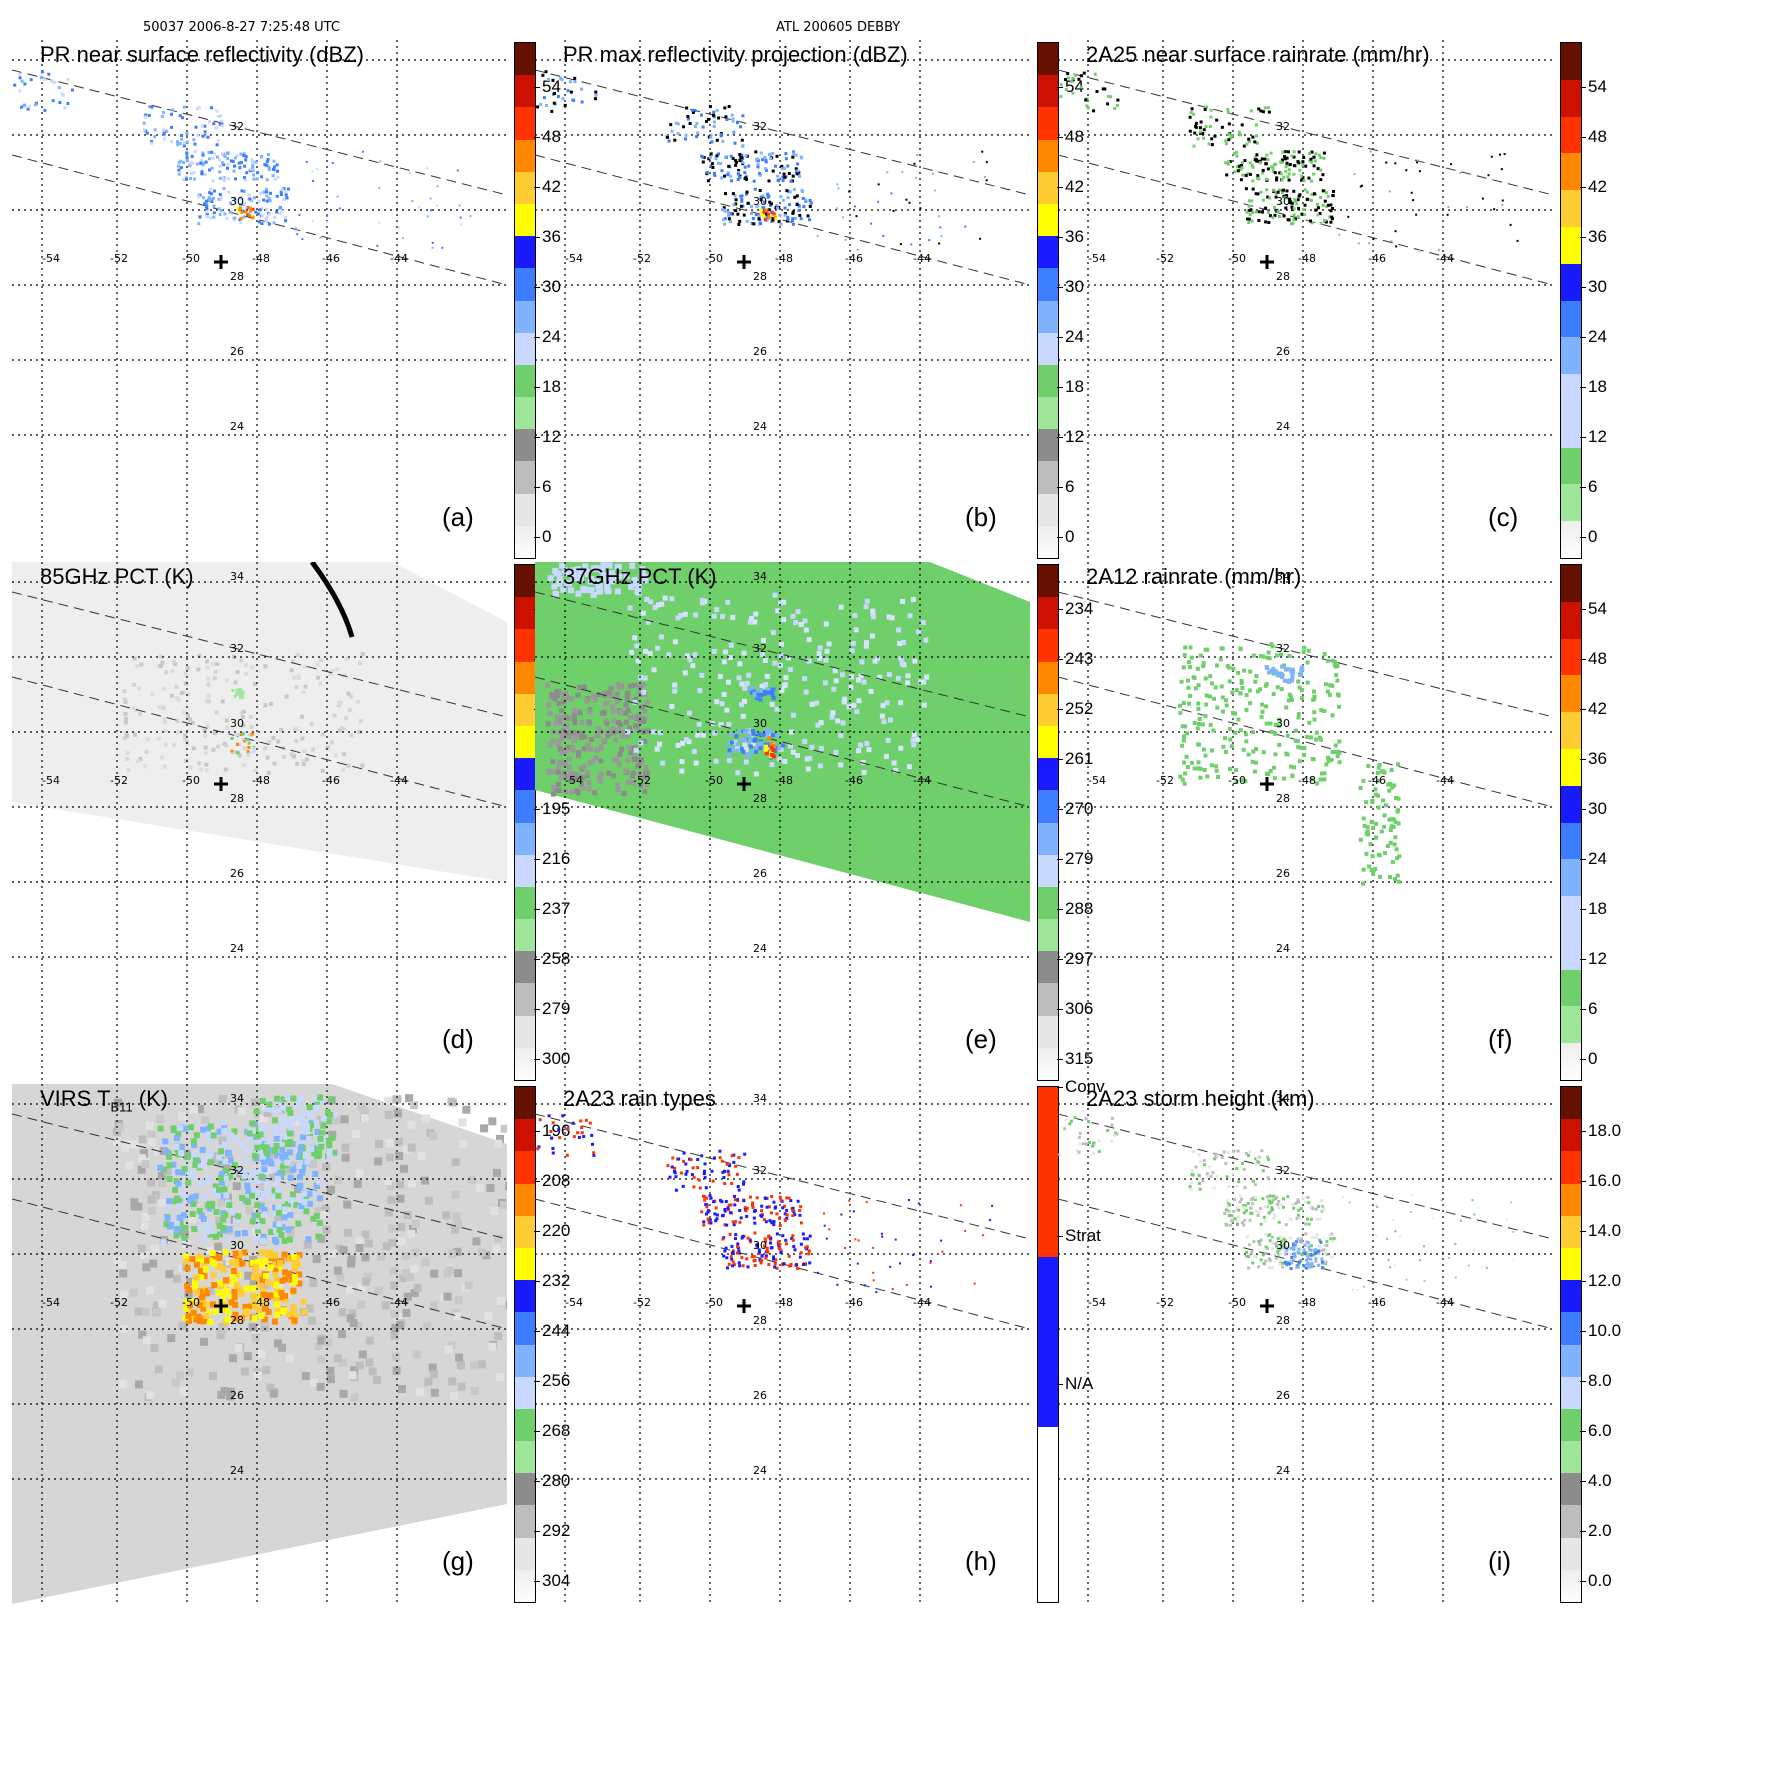 The width and height of the screenshot is (1771, 1771). Describe the element at coordinates (237, 1395) in the screenshot. I see `lat-label: 26` at that location.